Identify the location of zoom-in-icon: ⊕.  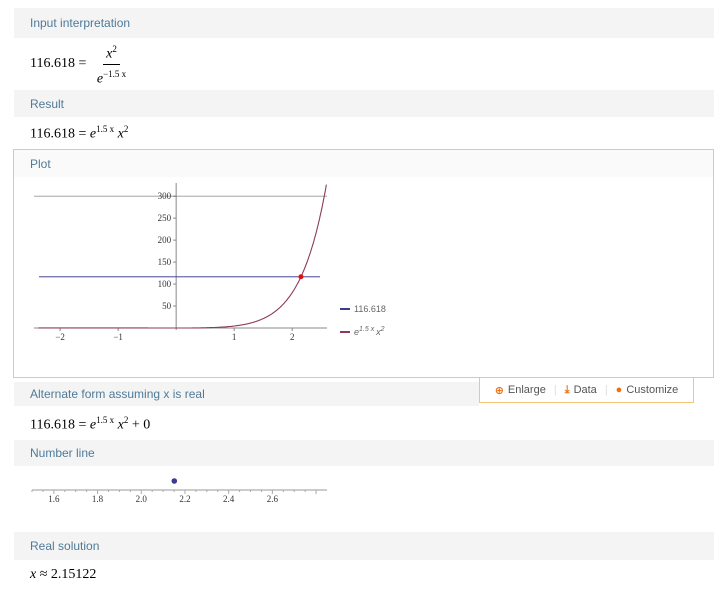
(499, 390).